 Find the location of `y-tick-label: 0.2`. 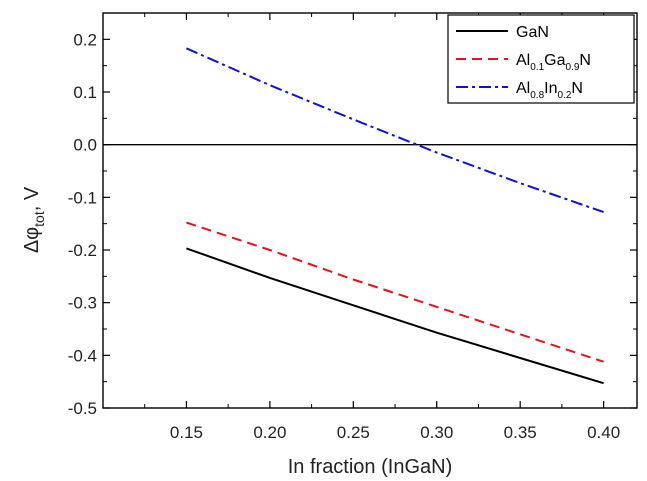

y-tick-label: 0.2 is located at coordinates (85, 39).